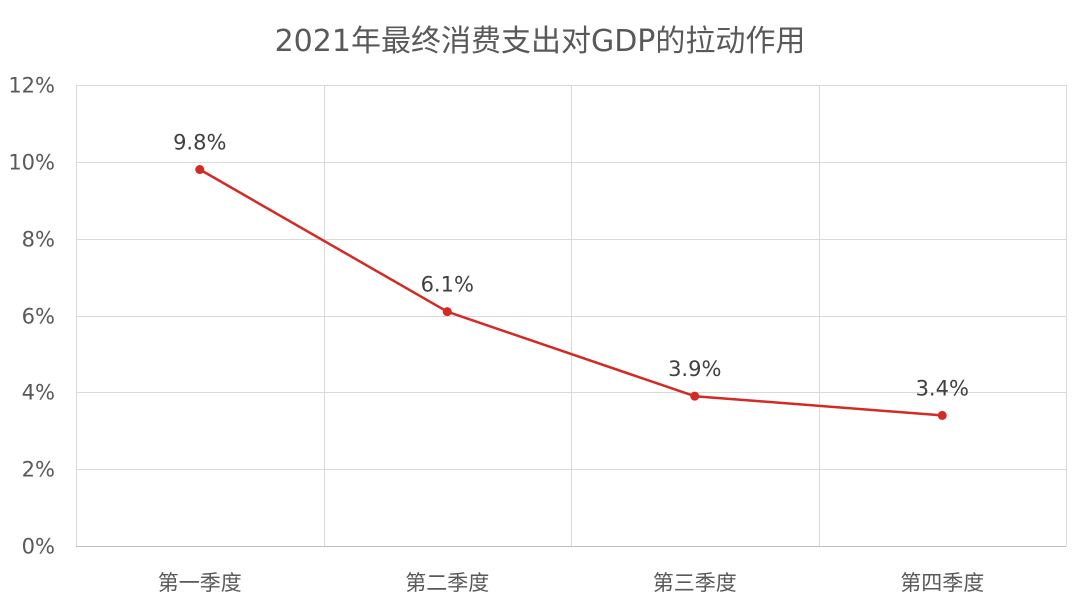 The width and height of the screenshot is (1080, 608). What do you see at coordinates (447, 583) in the screenshot?
I see `x-tick-label: 第二季度` at bounding box center [447, 583].